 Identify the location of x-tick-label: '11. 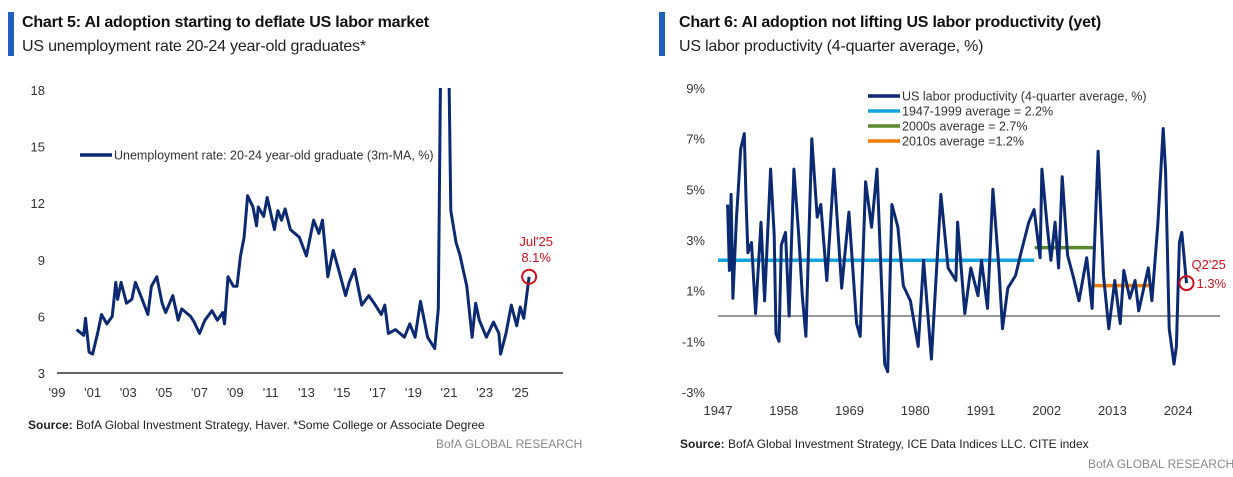
(271, 392).